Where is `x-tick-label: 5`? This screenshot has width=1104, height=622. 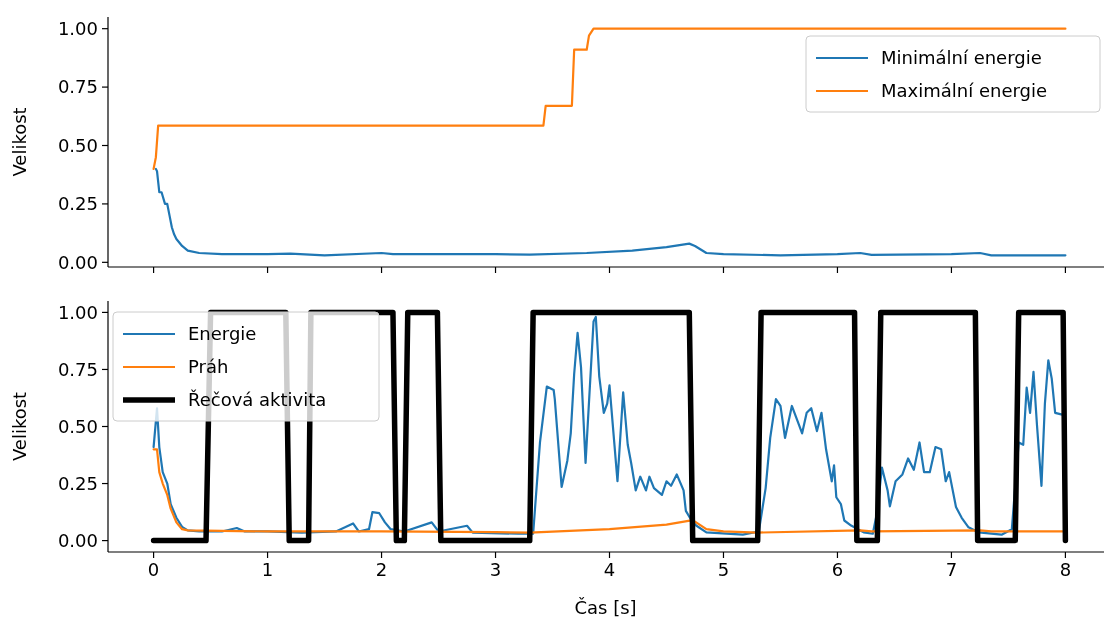
x-tick-label: 5 is located at coordinates (723, 569).